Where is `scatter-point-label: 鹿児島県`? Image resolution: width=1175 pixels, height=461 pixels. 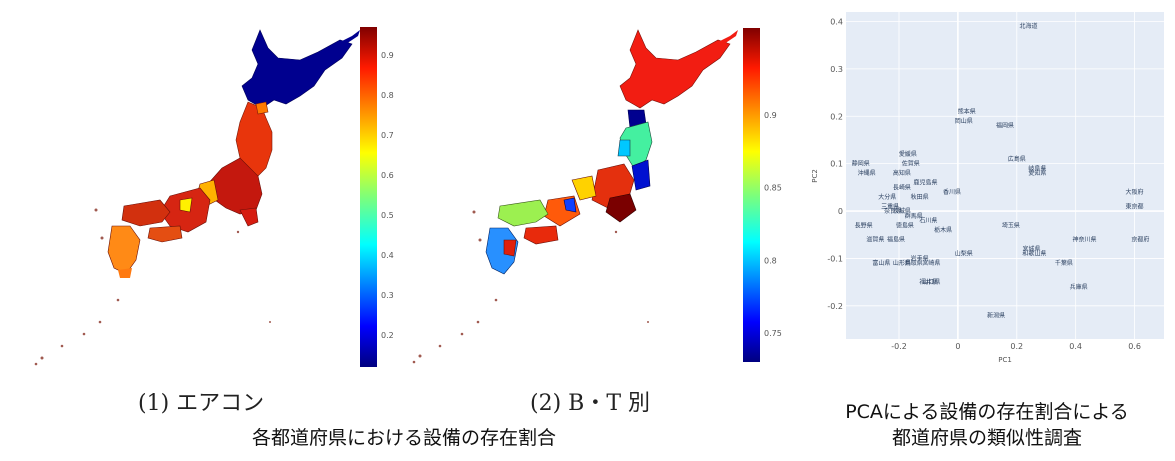
scatter-point-label: 鹿児島県 is located at coordinates (925, 183).